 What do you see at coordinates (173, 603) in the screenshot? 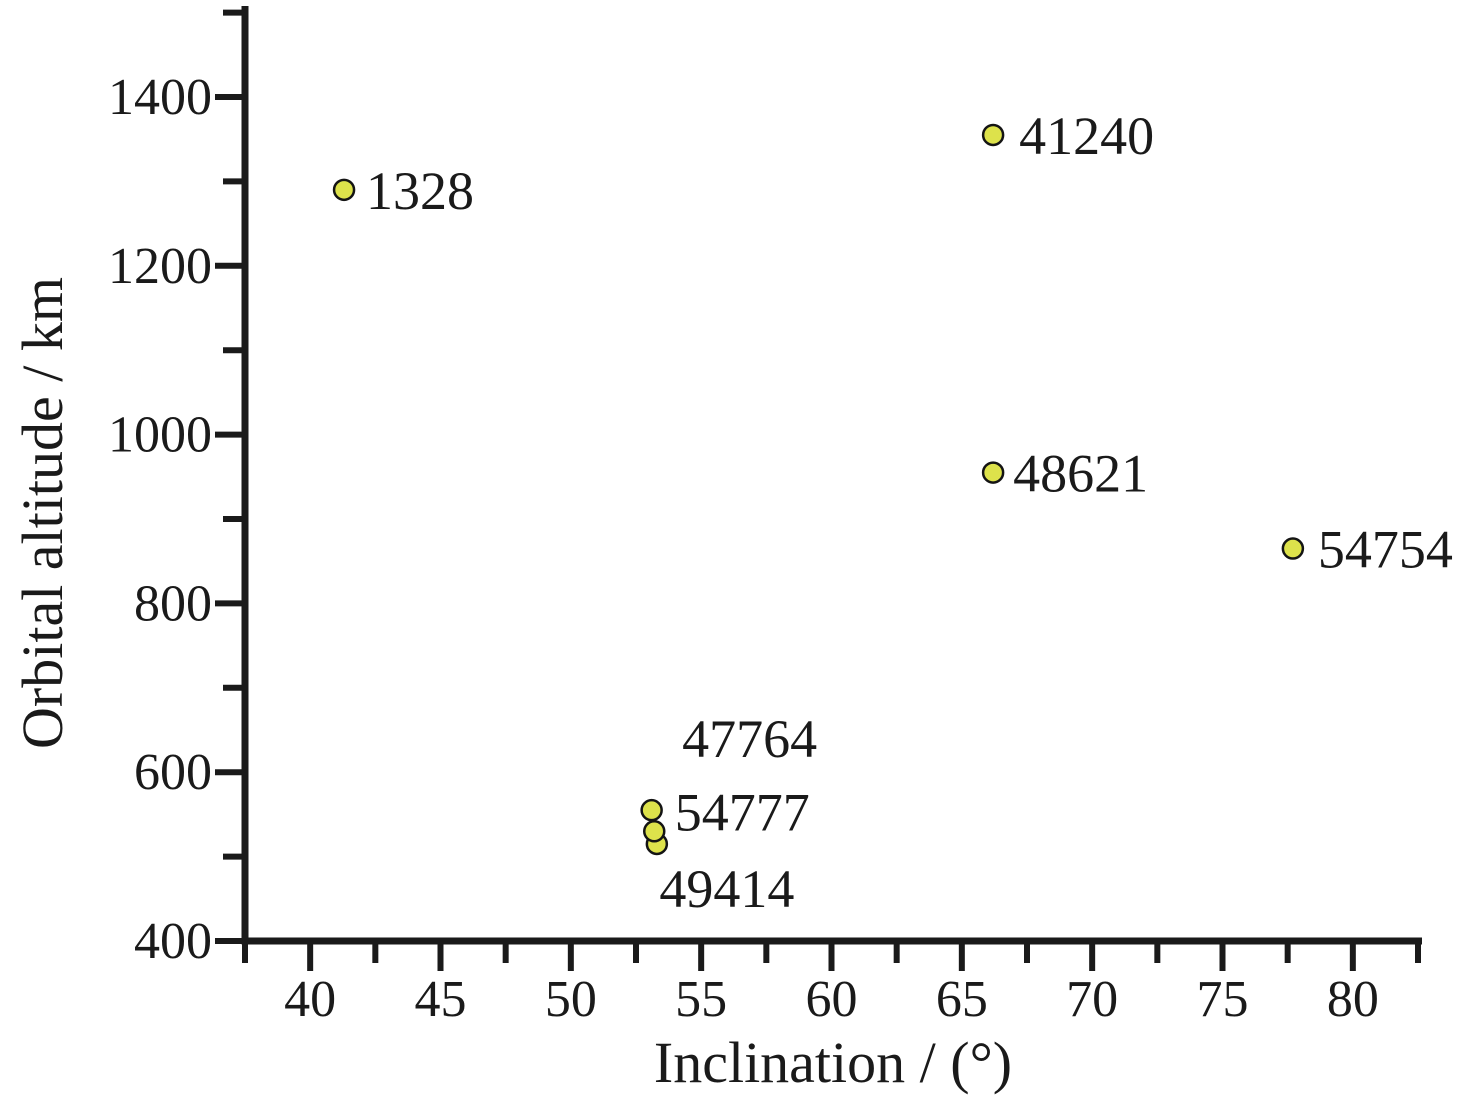
I see `y-tick-label: 800` at bounding box center [173, 603].